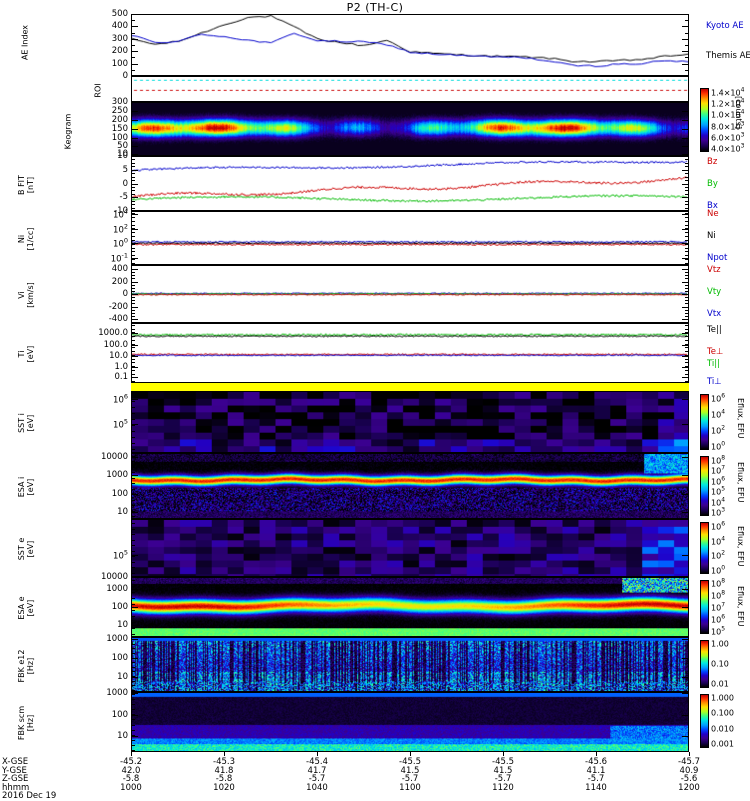 This screenshot has width=750, height=801. Describe the element at coordinates (224, 779) in the screenshot. I see `xaxis-value-Z-GSE-1: -5.8` at that location.